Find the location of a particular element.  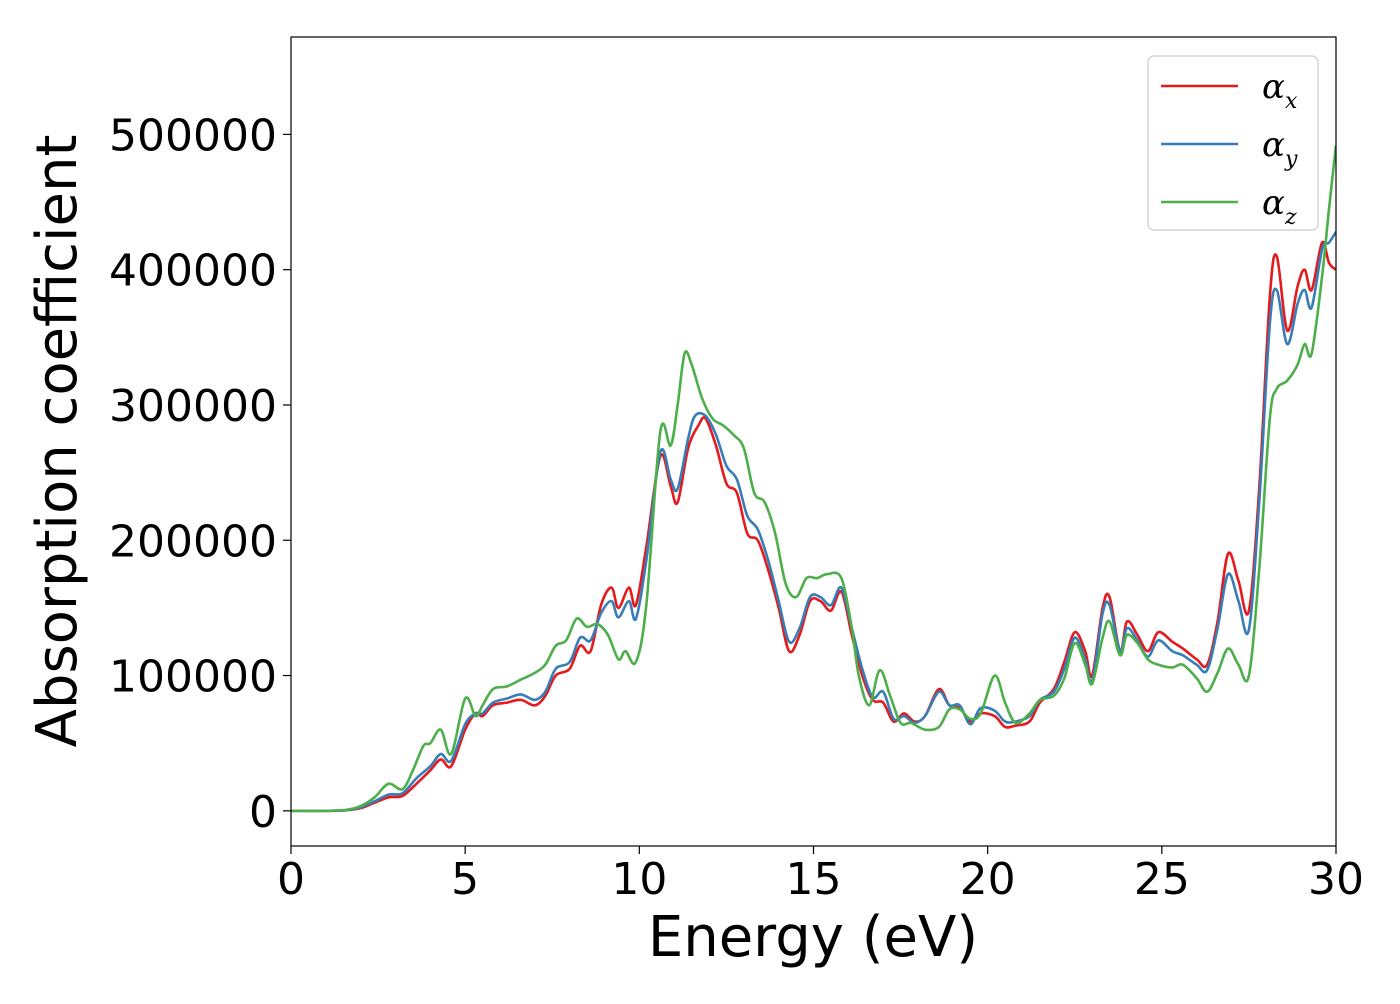

y-tick-label: 100000 is located at coordinates (193, 677).